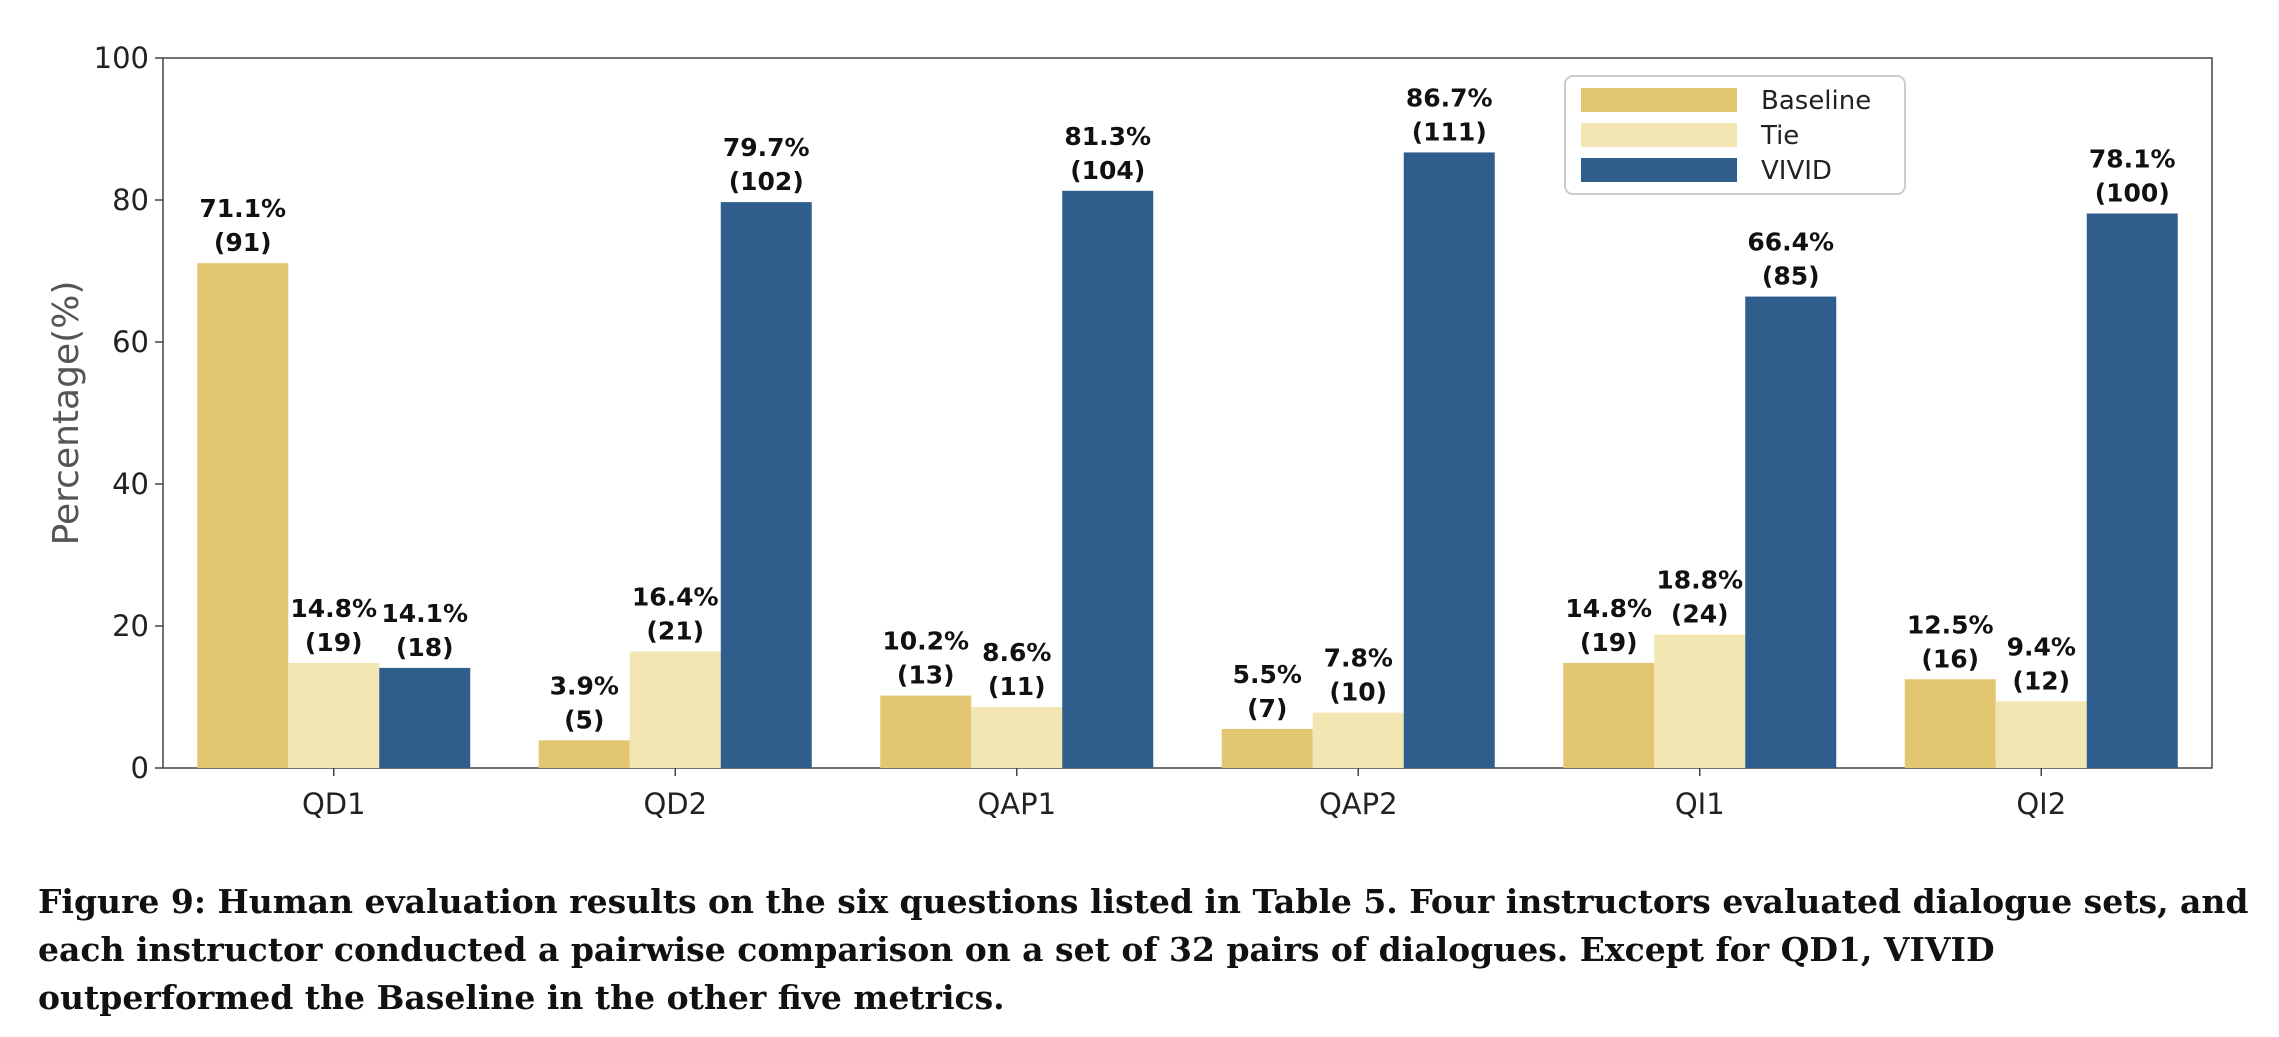 Image resolution: width=2279 pixels, height=1037 pixels. Describe the element at coordinates (675, 597) in the screenshot. I see `data-label-percent: 16.4%` at that location.